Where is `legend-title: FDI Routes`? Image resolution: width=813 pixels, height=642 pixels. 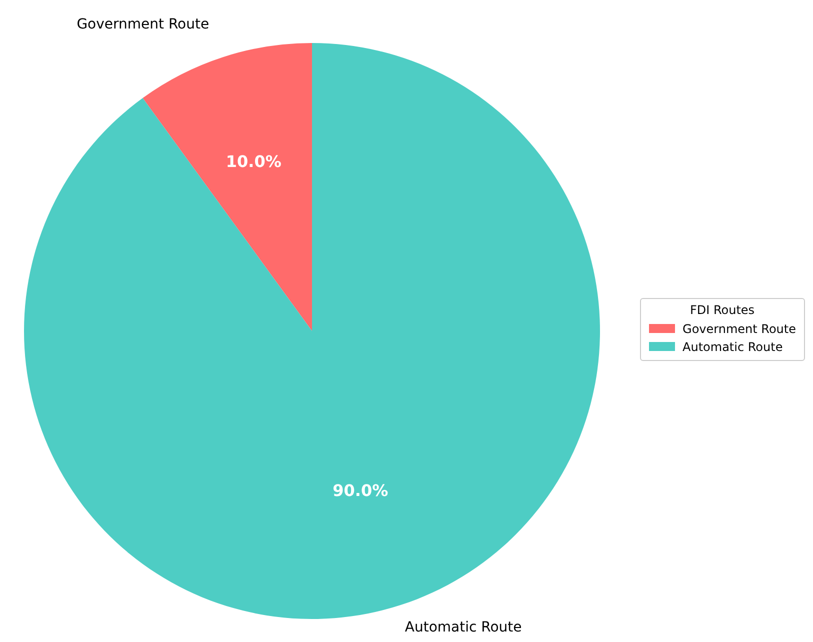 legend-title: FDI Routes is located at coordinates (722, 309).